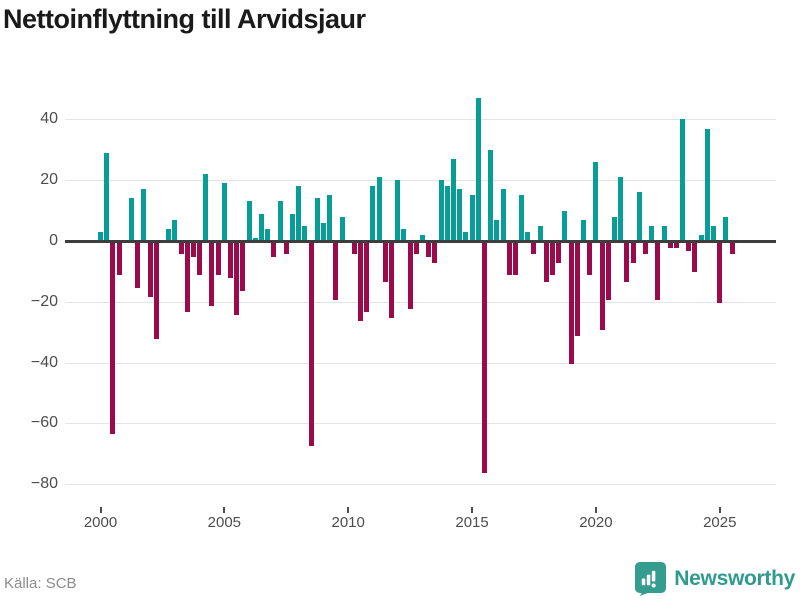 The image size is (800, 600). What do you see at coordinates (261, 227) in the screenshot?
I see `bar-2006Q3` at bounding box center [261, 227].